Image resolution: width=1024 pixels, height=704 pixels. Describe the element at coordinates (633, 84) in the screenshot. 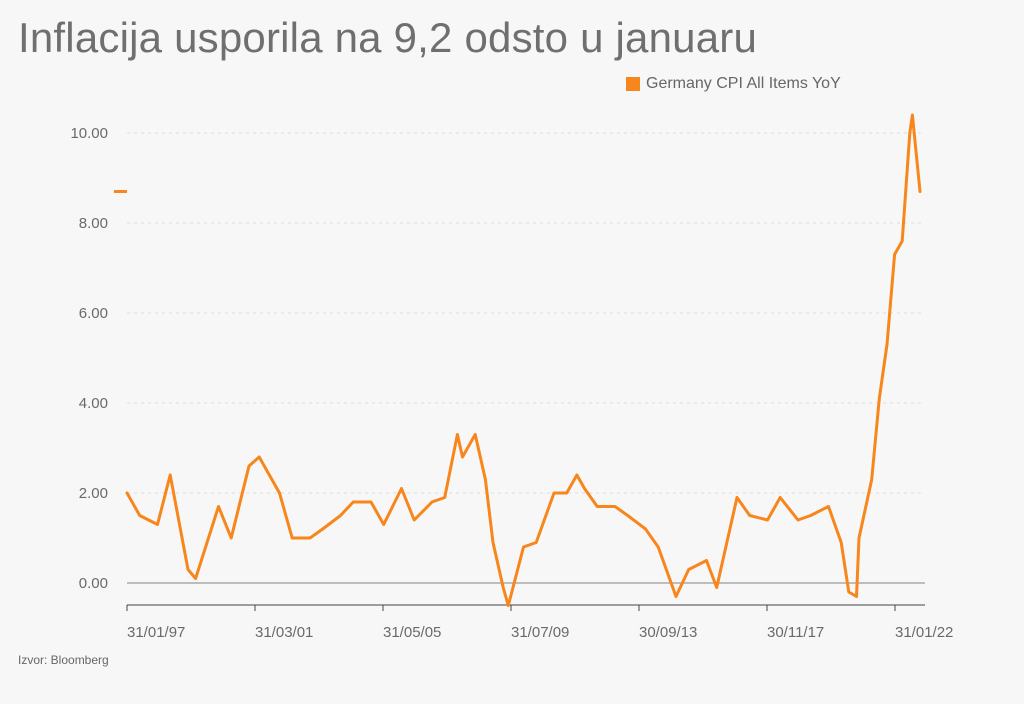

I see `legend-swatch` at that location.